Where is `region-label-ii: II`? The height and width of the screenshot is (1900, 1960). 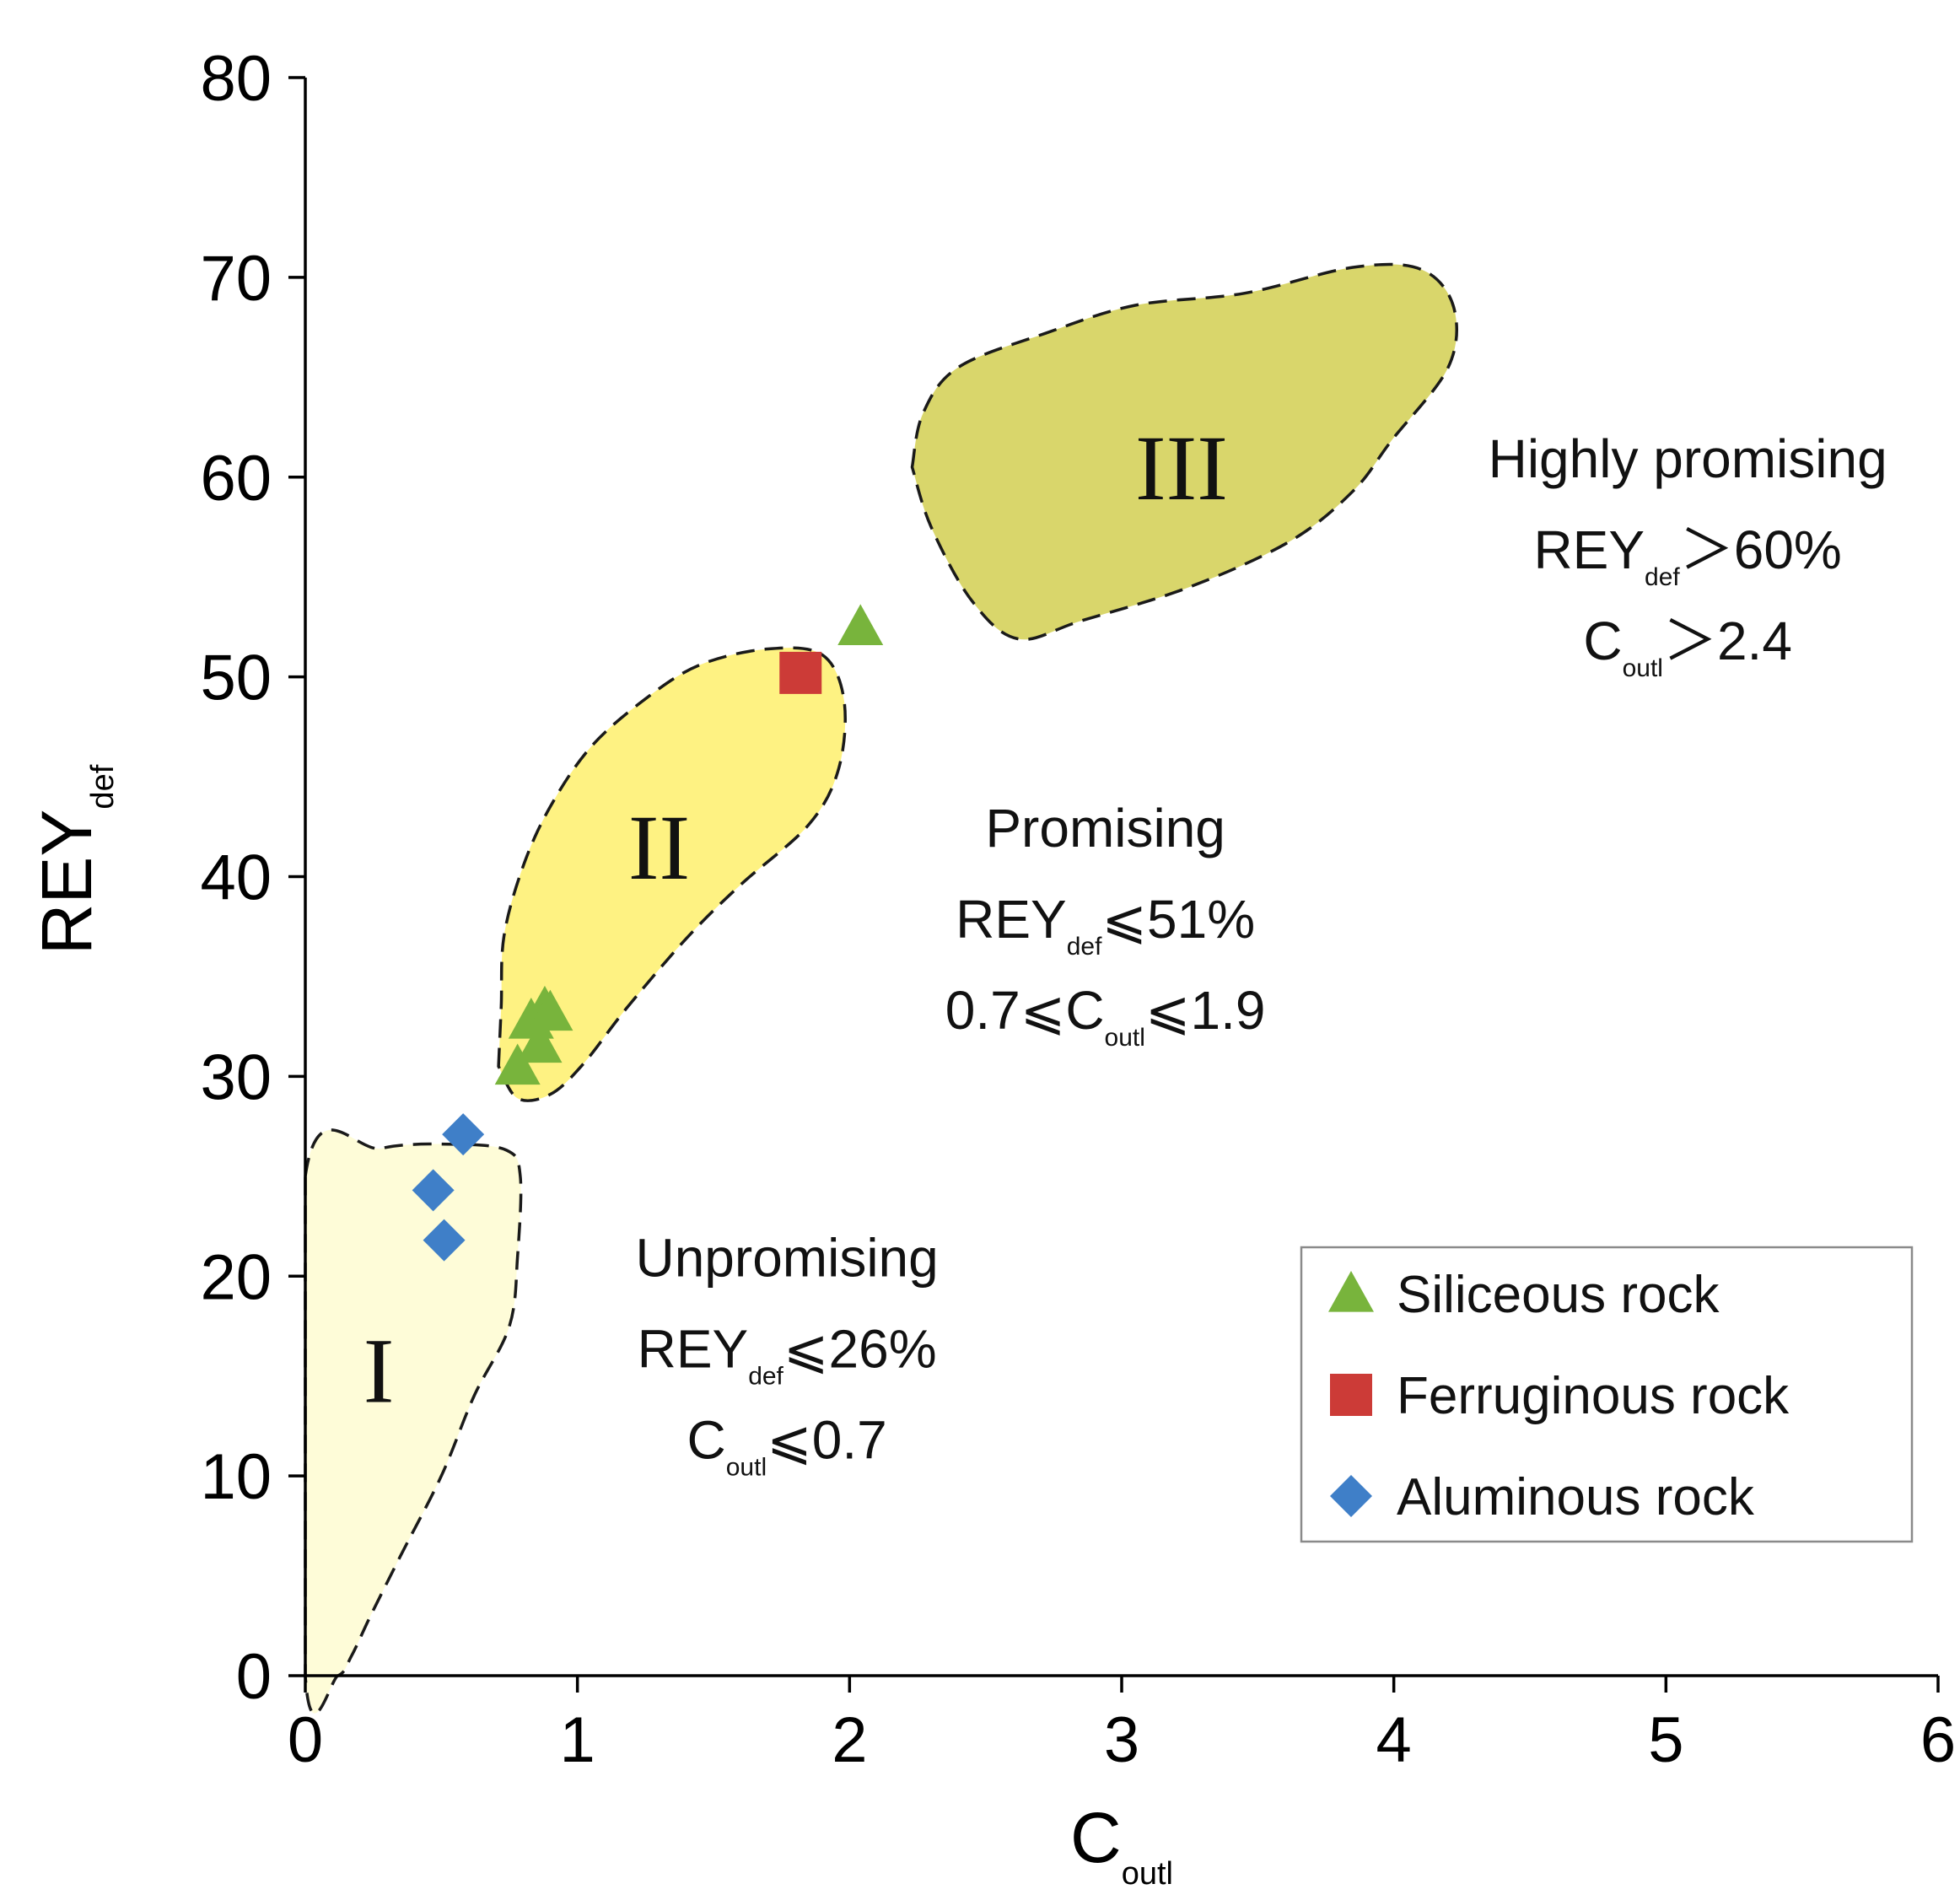
region-label-ii: II is located at coordinates (659, 847).